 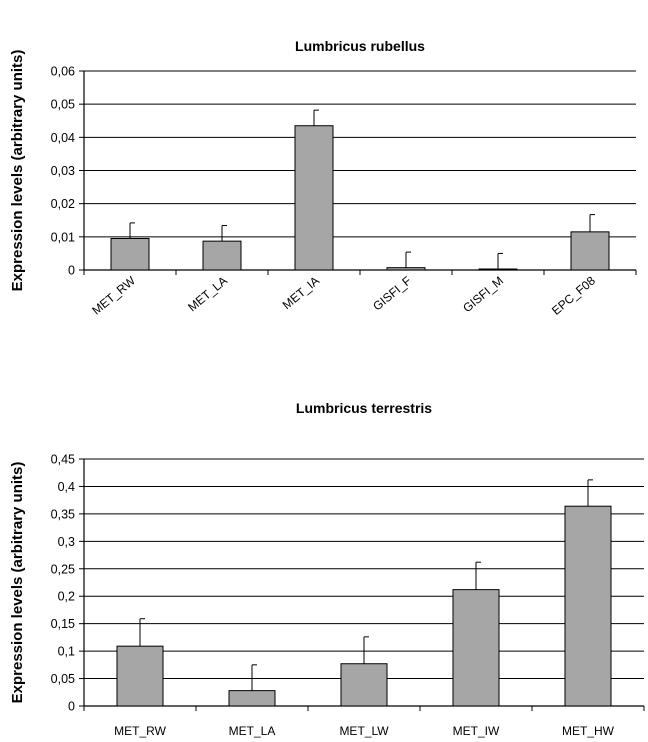 What do you see at coordinates (63, 171) in the screenshot?
I see `y-tick-label: 0,03` at bounding box center [63, 171].